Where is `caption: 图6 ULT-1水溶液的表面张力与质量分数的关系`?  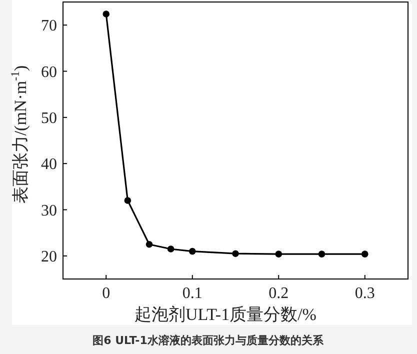 caption: 图6 ULT-1水溶液的表面张力与质量分数的关系 is located at coordinates (208, 340).